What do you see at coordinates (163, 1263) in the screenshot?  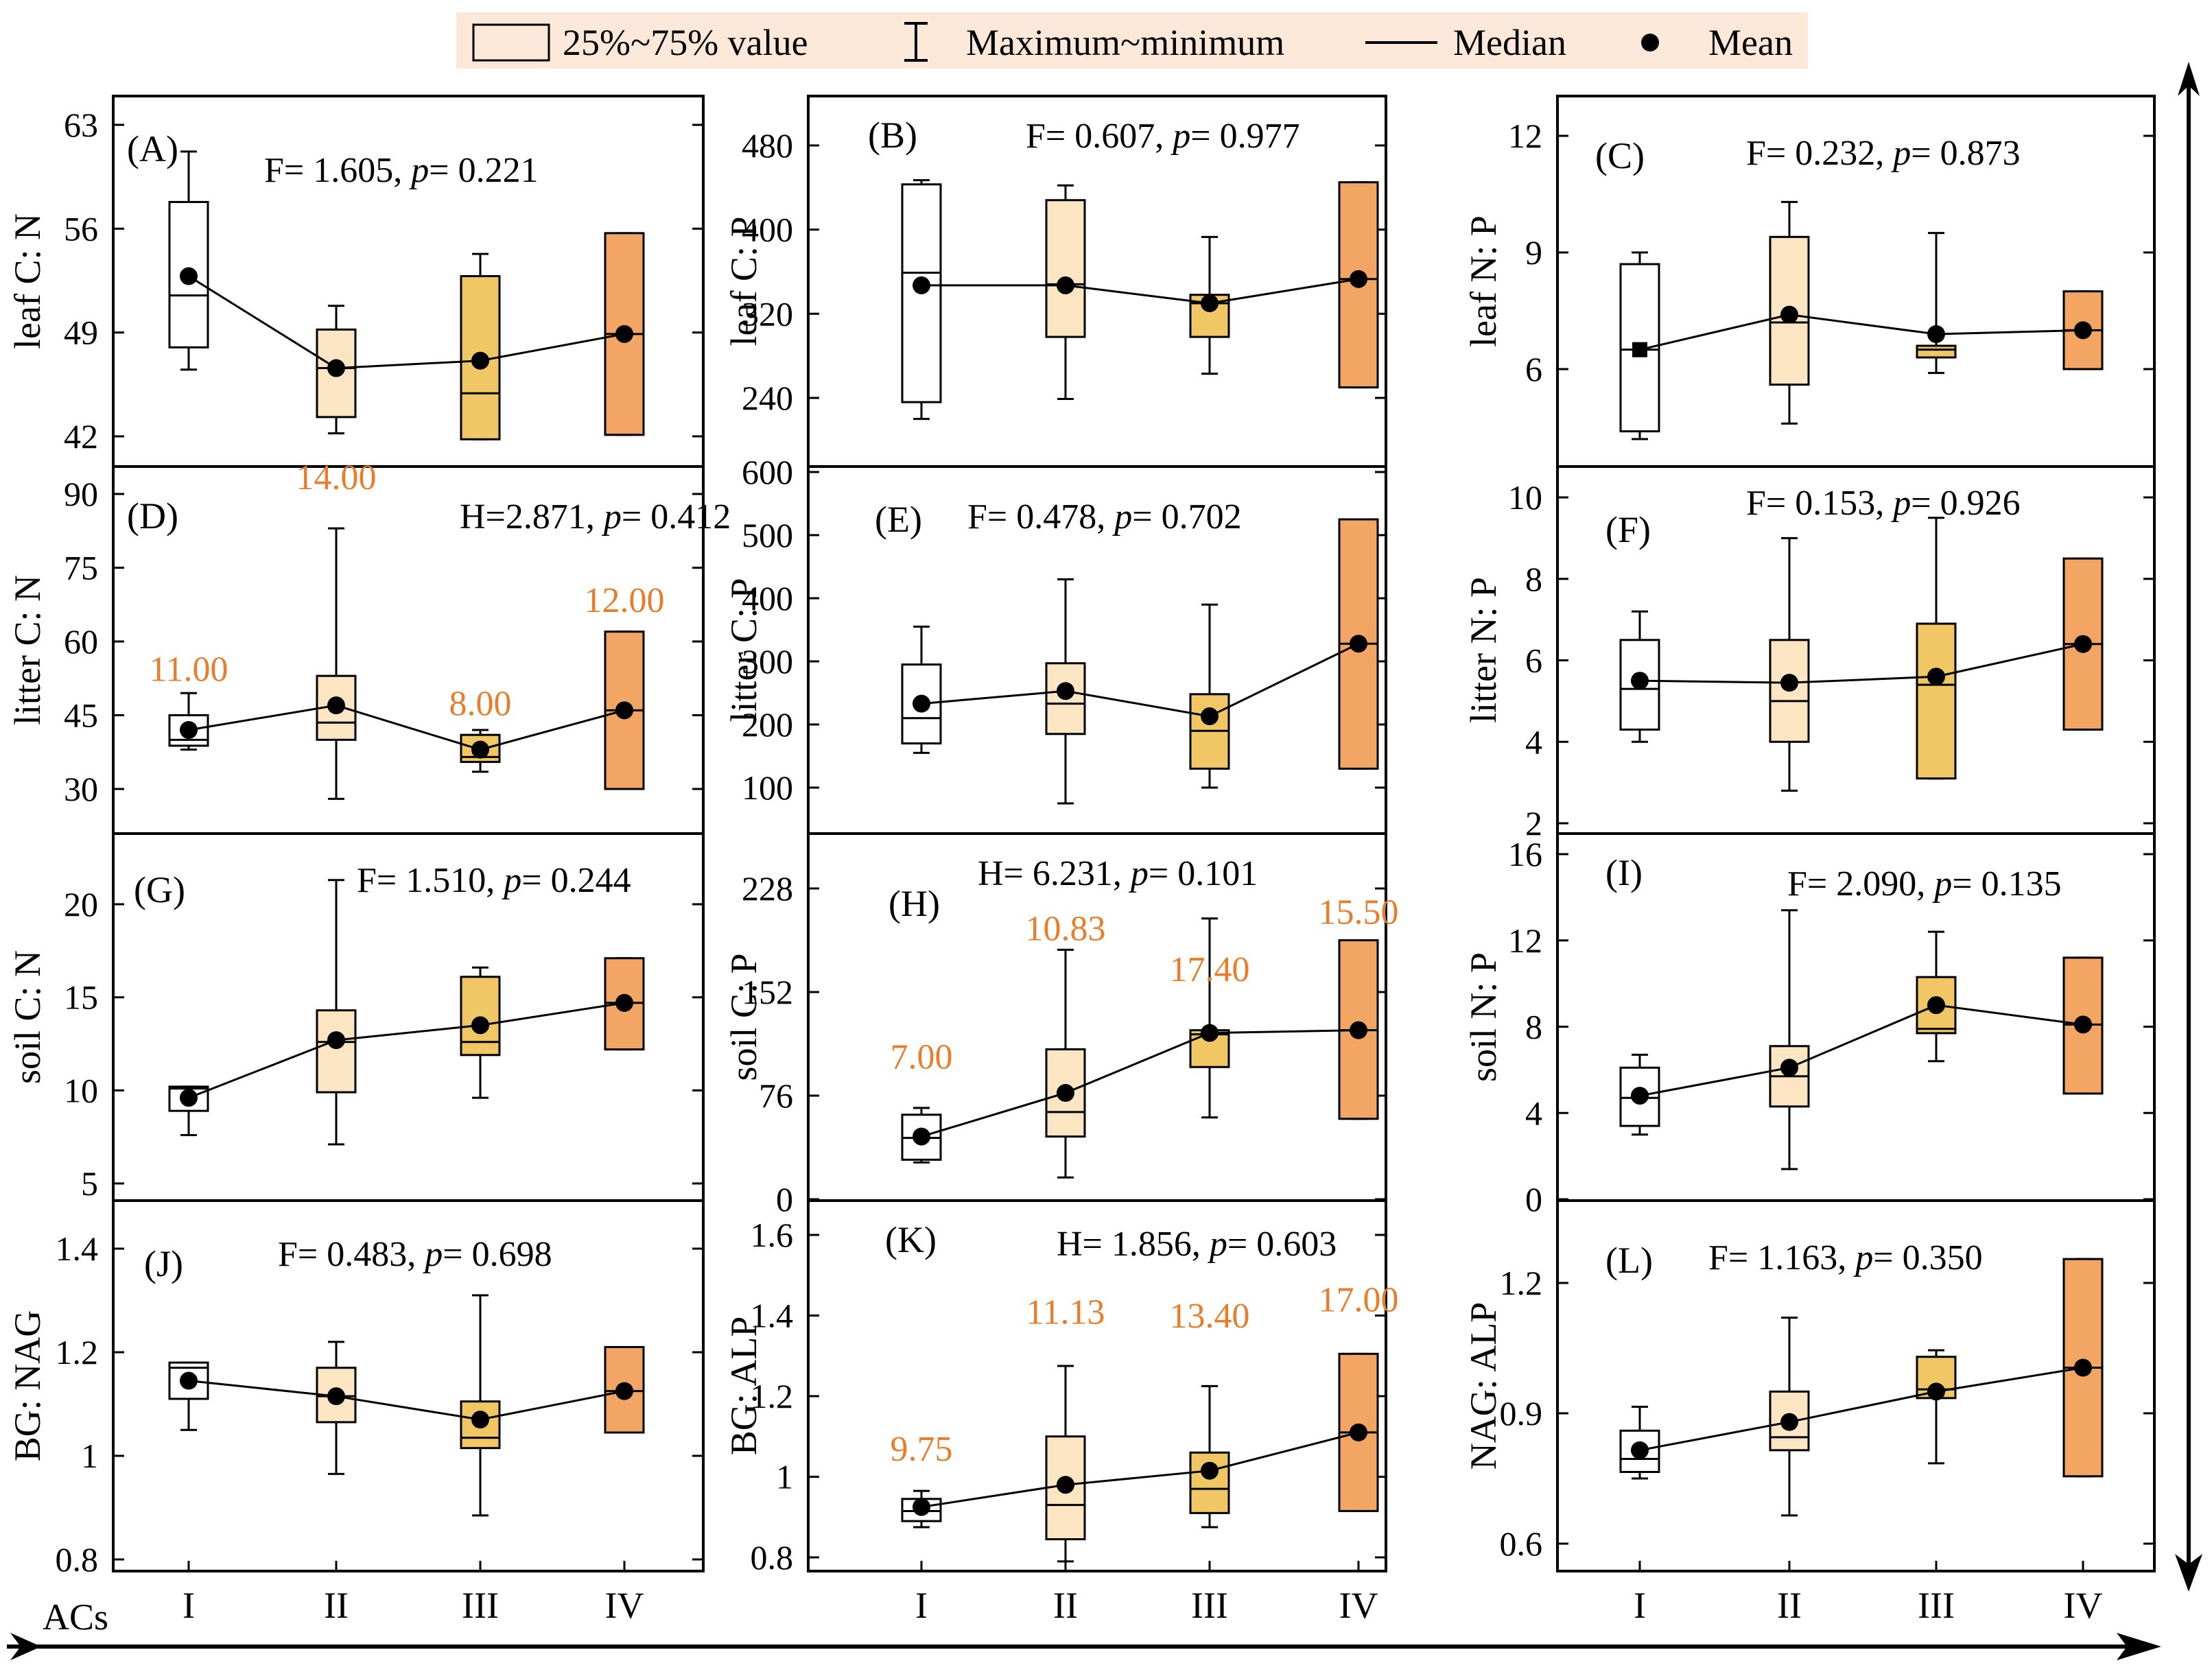 I see `panel-label: (J)` at bounding box center [163, 1263].